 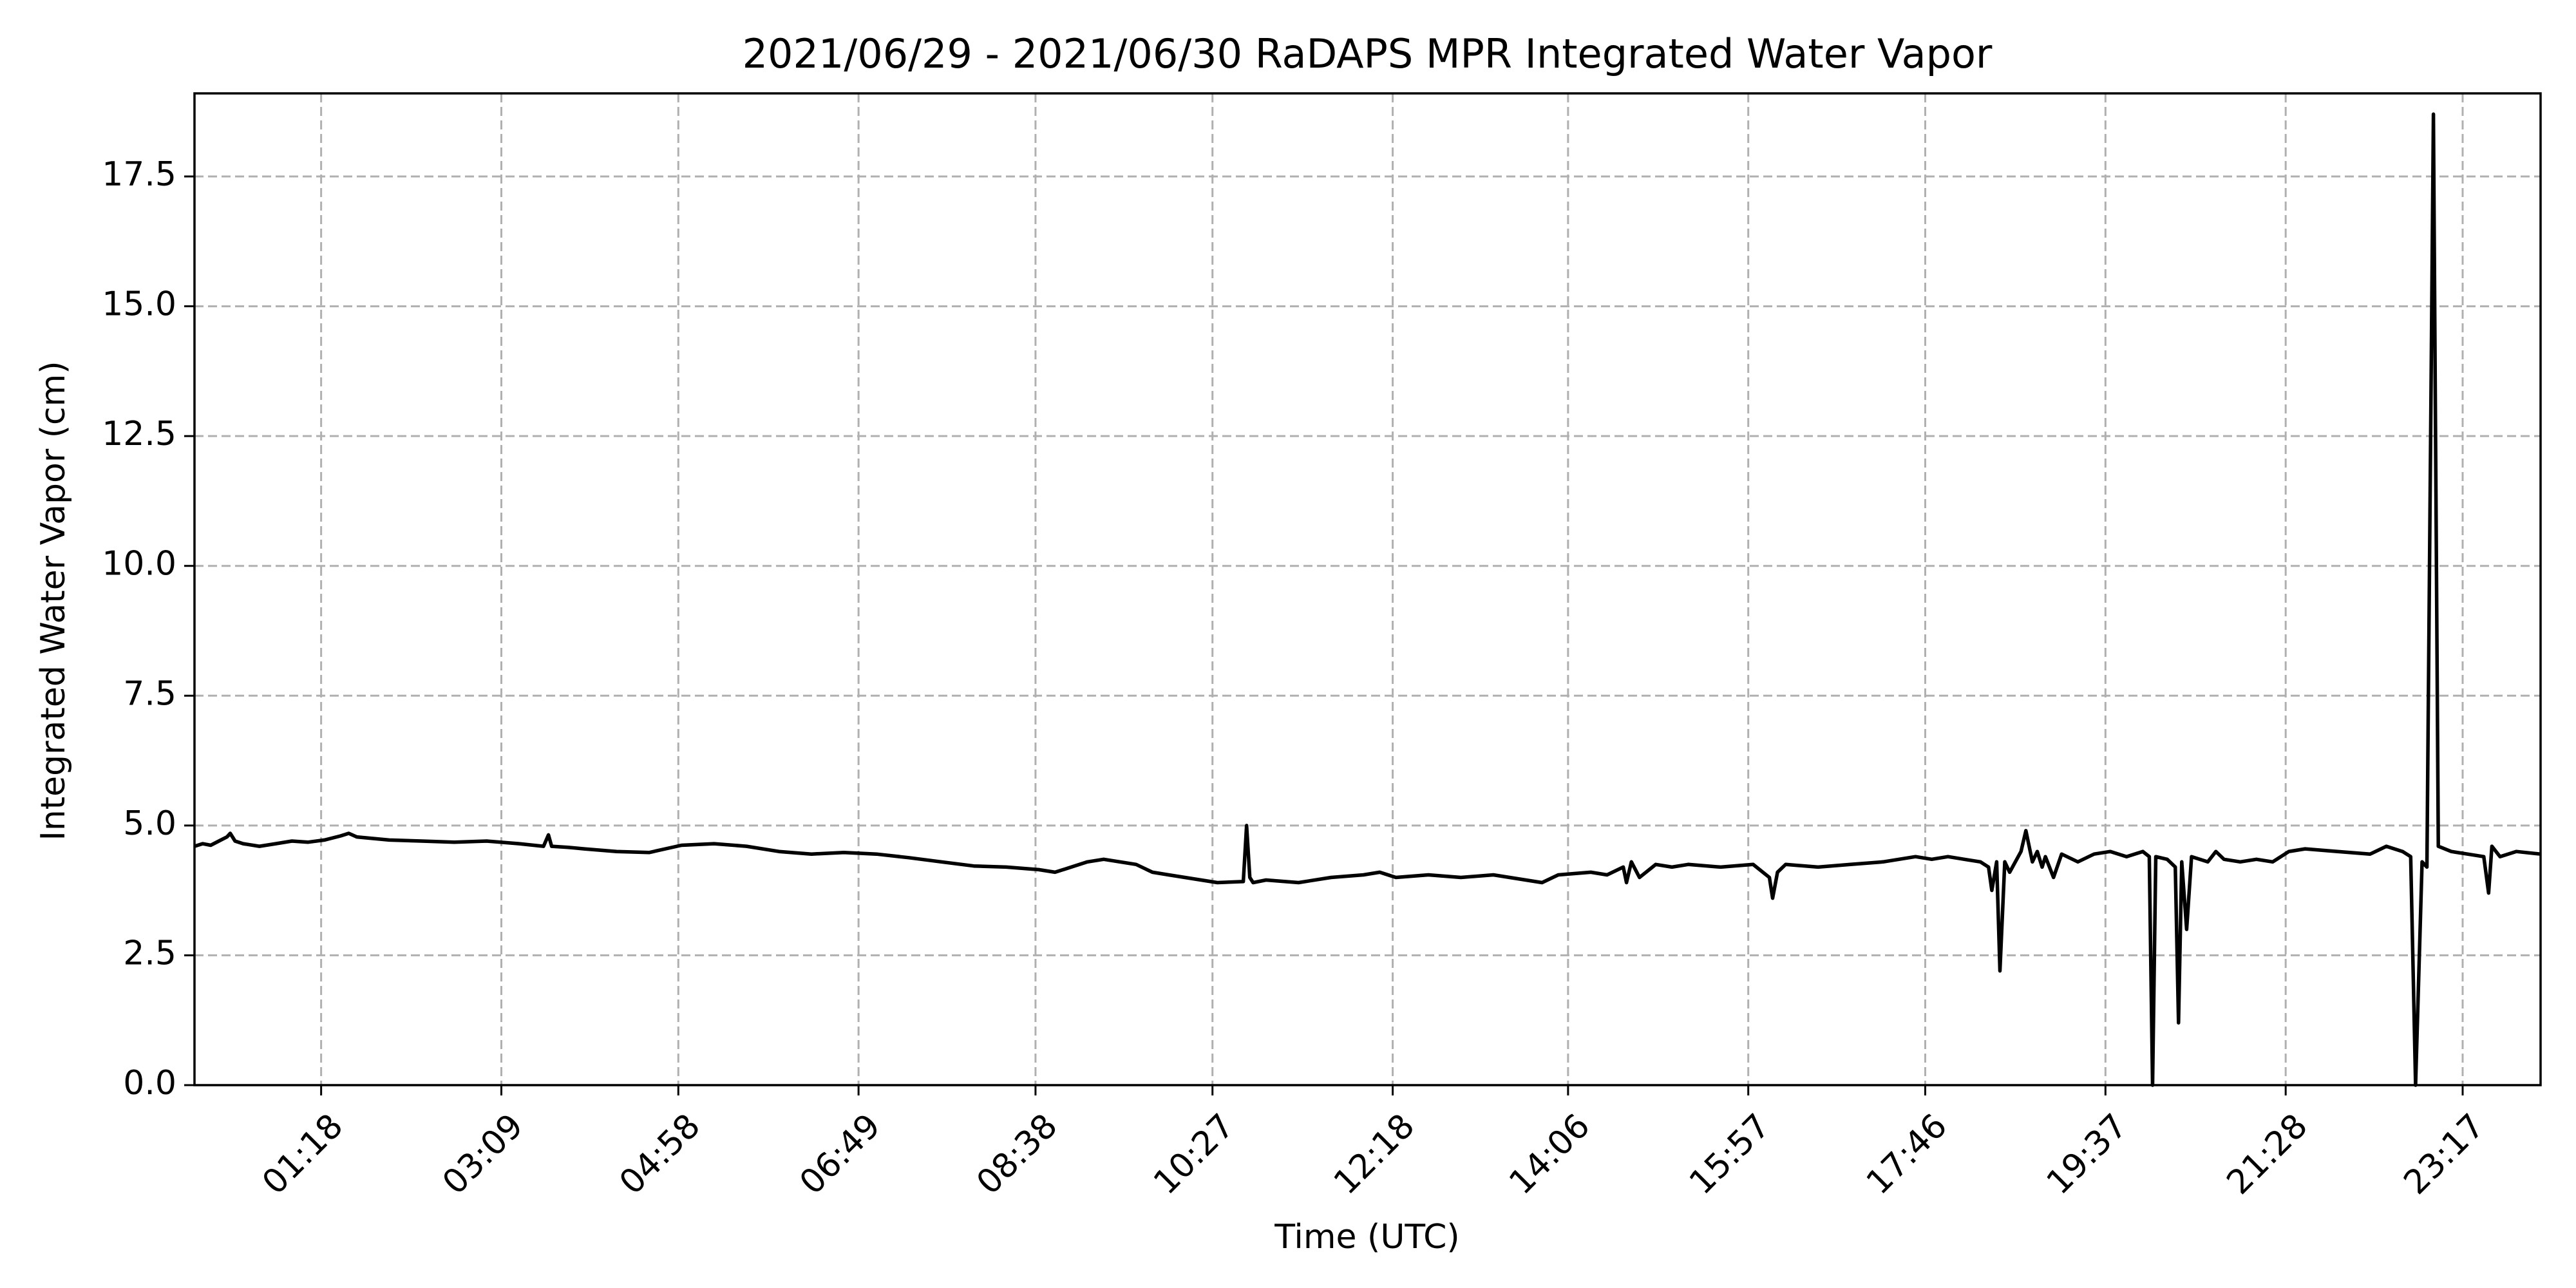 I want to click on x-tick-label: 04:58, so click(x=660, y=1154).